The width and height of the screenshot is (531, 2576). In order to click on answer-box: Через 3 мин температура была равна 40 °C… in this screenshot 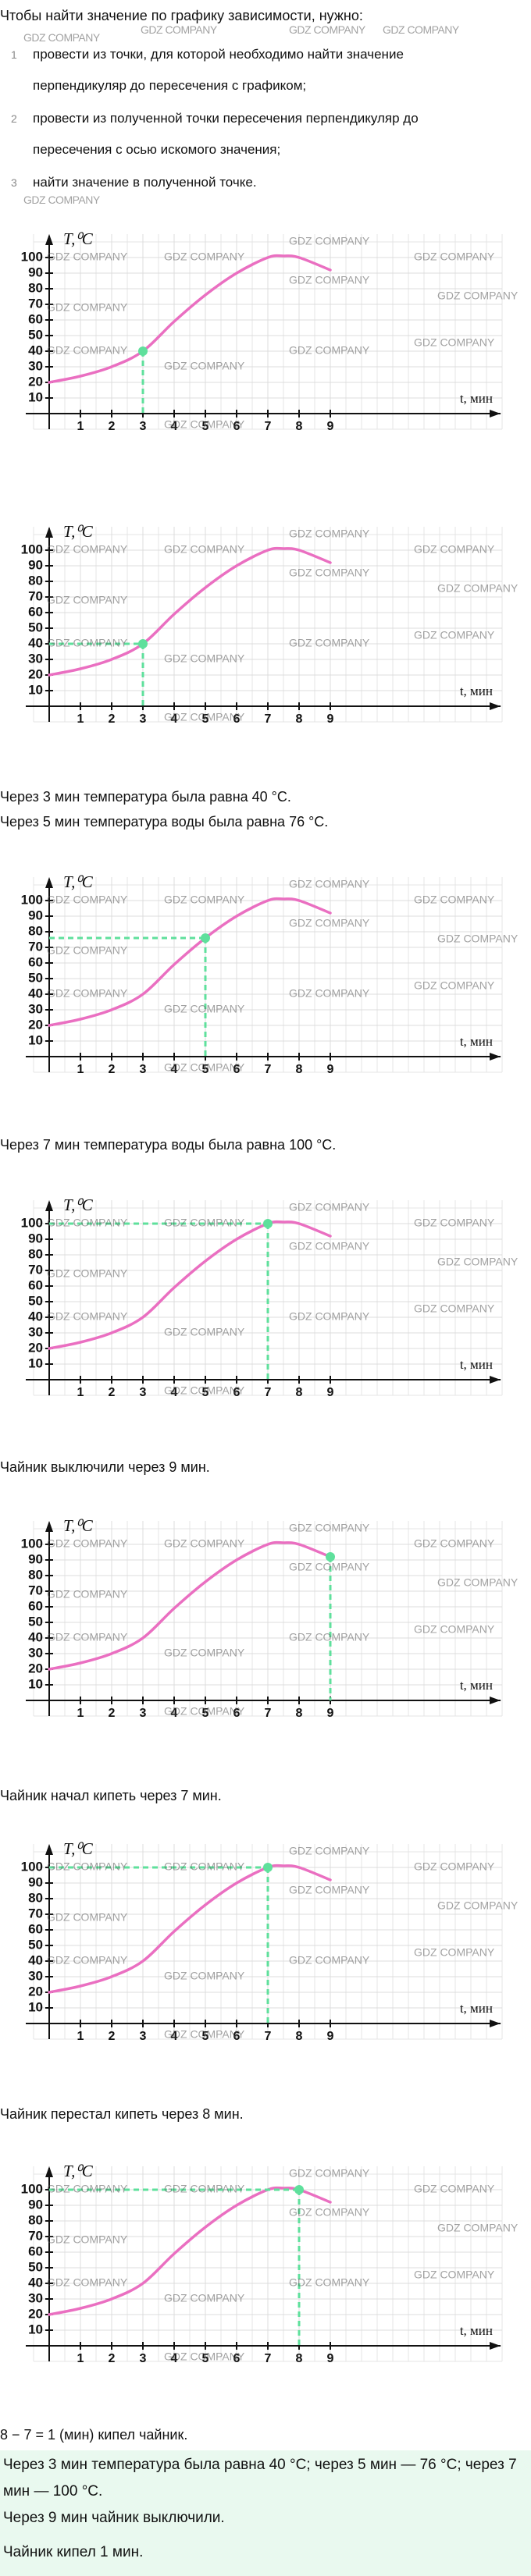, I will do `click(265, 2513)`.